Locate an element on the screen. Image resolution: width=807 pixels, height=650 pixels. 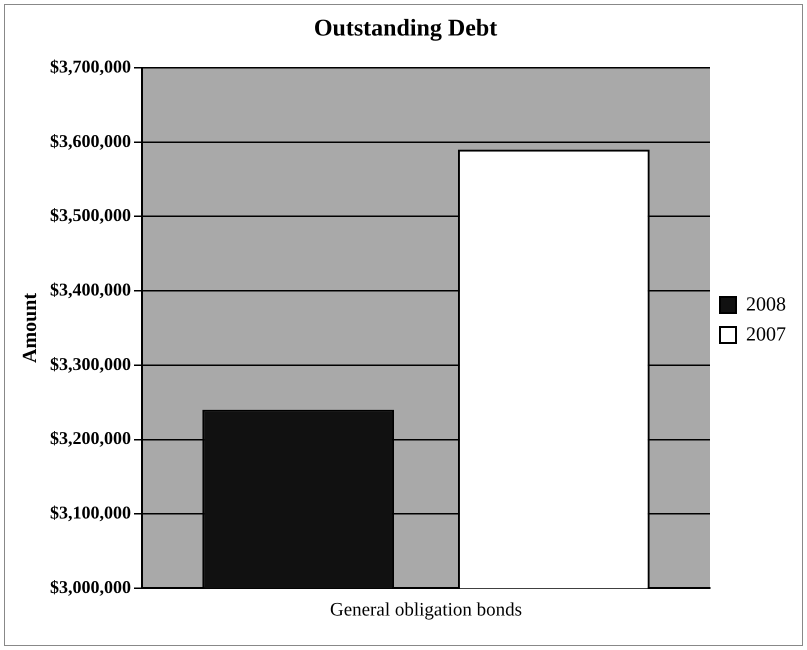
y-tick-label: $3,200,000 is located at coordinates (90, 438).